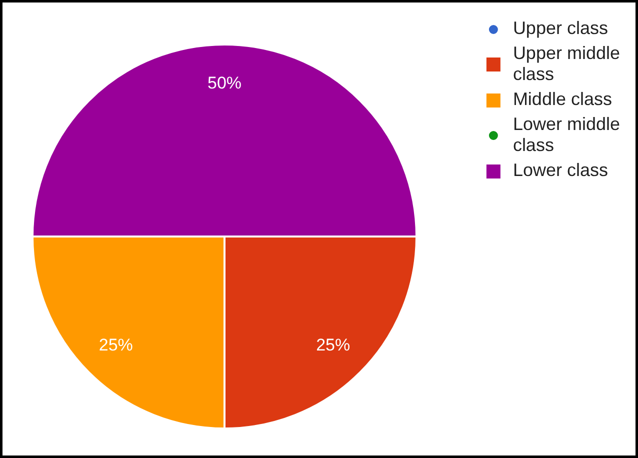 The image size is (638, 458). Describe the element at coordinates (562, 99) in the screenshot. I see `legend-label: Middle class` at that location.